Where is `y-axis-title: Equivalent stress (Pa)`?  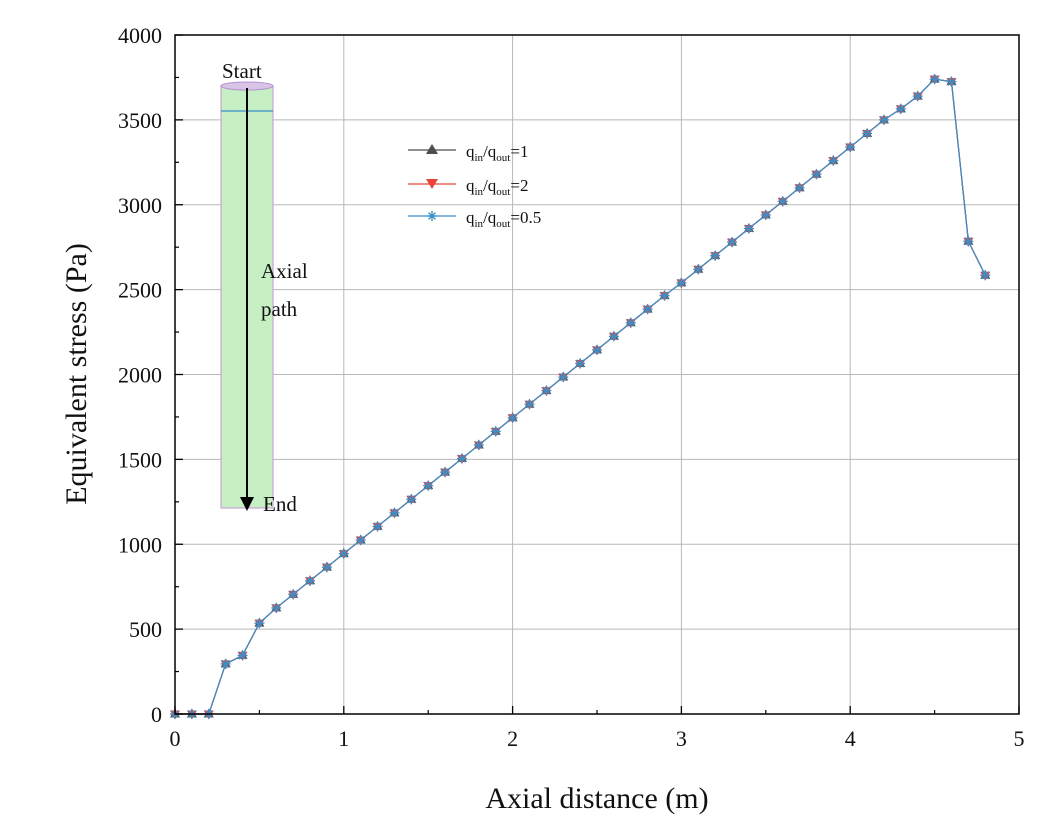
y-axis-title: Equivalent stress (Pa) is located at coordinates (76, 374).